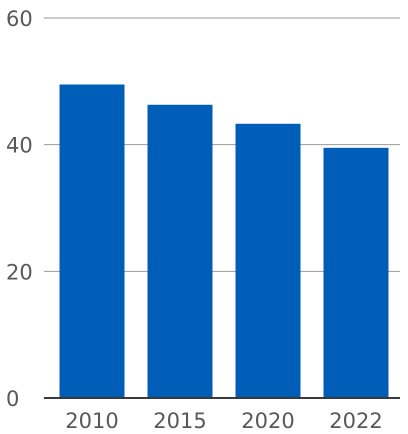 The image size is (408, 434). I want to click on x-tick-label: 2020, so click(267, 421).